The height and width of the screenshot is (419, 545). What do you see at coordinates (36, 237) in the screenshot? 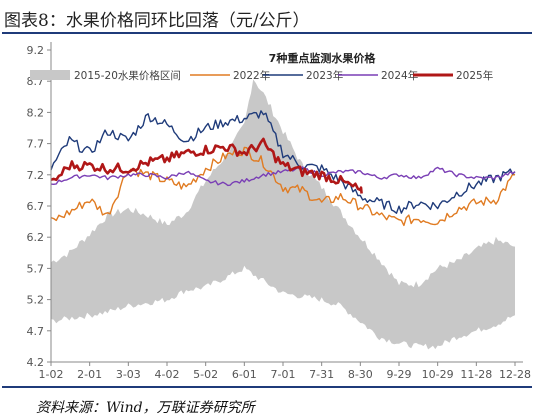
I see `y-tick-label: 6.2` at bounding box center [36, 237].